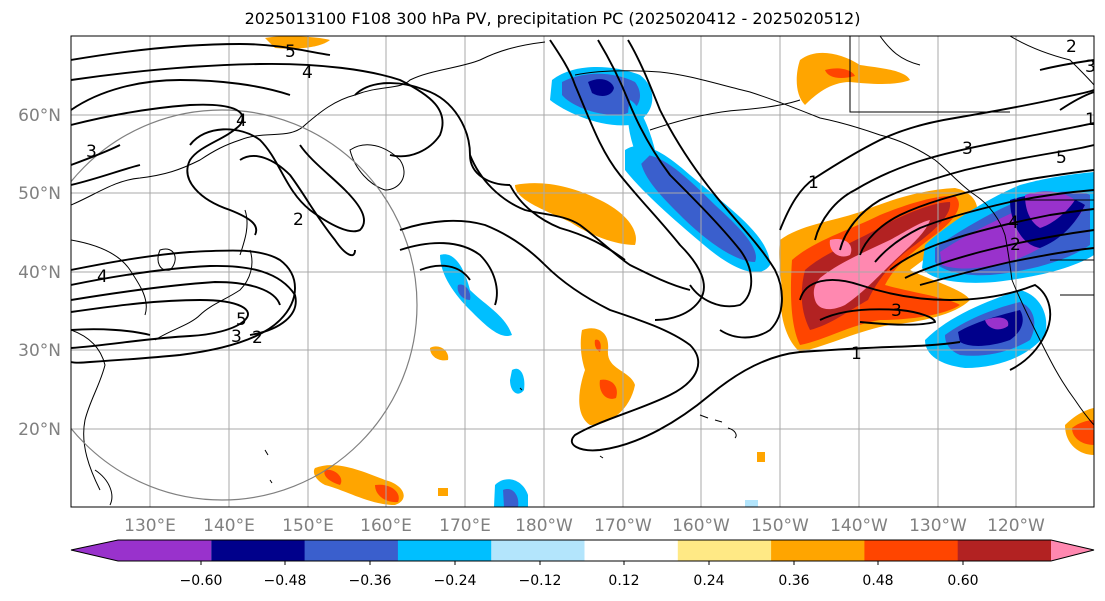  What do you see at coordinates (877, 581) in the screenshot?
I see `colorbar-tick-label: 0.48` at bounding box center [877, 581].